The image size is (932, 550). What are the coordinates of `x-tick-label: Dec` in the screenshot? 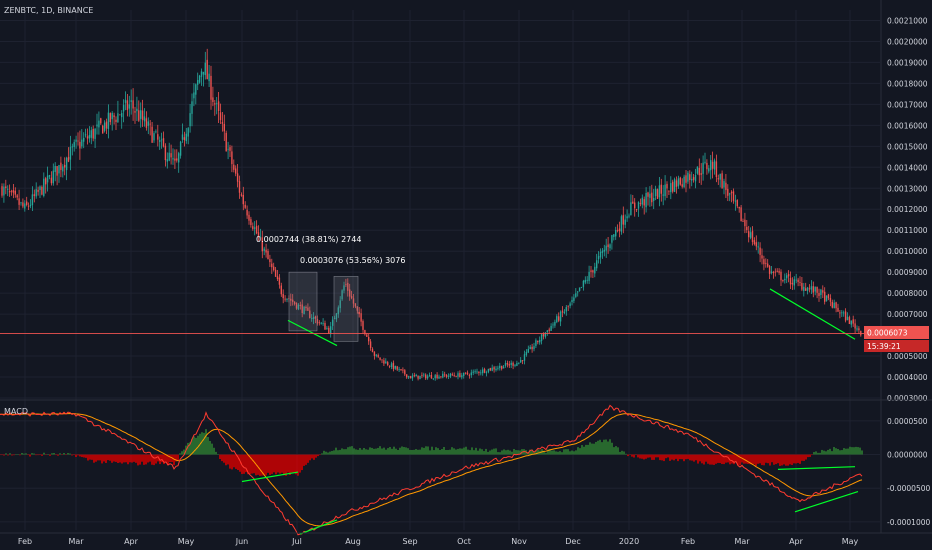 It's located at (572, 541).